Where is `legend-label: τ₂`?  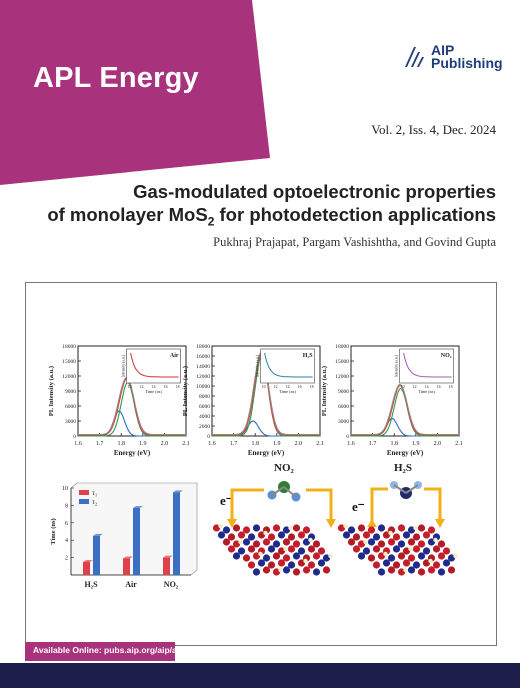
legend-label: τ₂ is located at coordinates (95, 502).